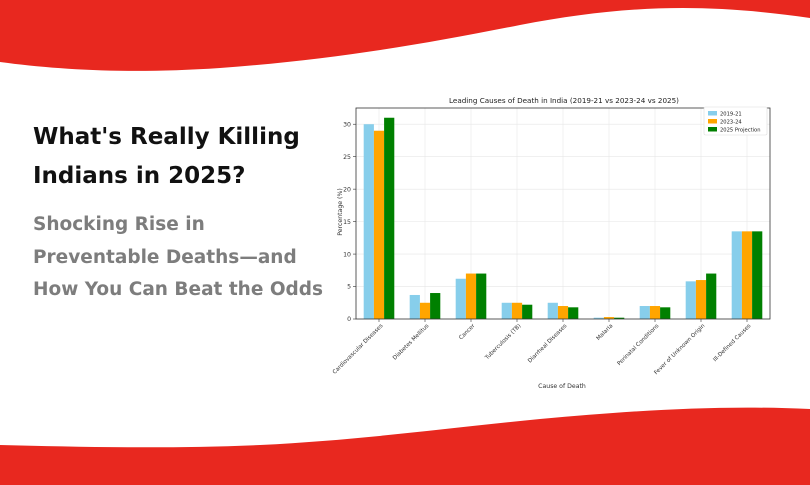 The height and width of the screenshot is (485, 810). Describe the element at coordinates (639, 345) in the screenshot. I see `x-tick-label: Perinatal Conditions` at that location.